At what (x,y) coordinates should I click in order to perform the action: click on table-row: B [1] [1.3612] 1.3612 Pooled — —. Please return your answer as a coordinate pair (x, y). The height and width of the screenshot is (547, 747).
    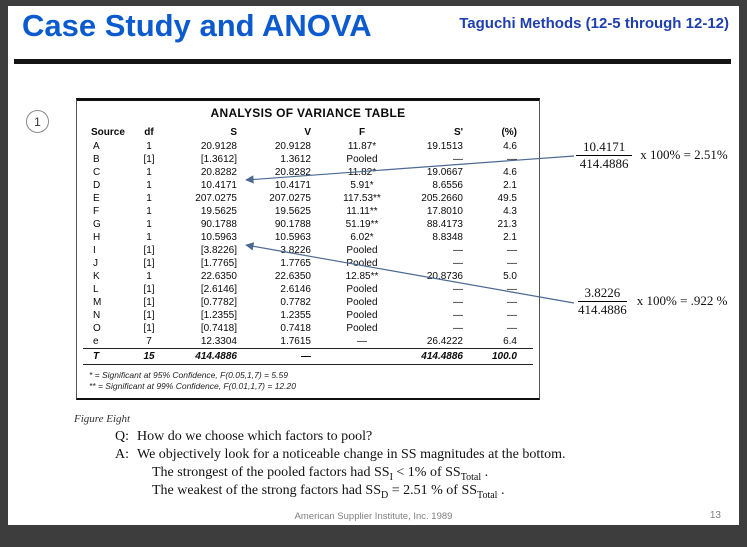
    Looking at the image, I should click on (308, 159).